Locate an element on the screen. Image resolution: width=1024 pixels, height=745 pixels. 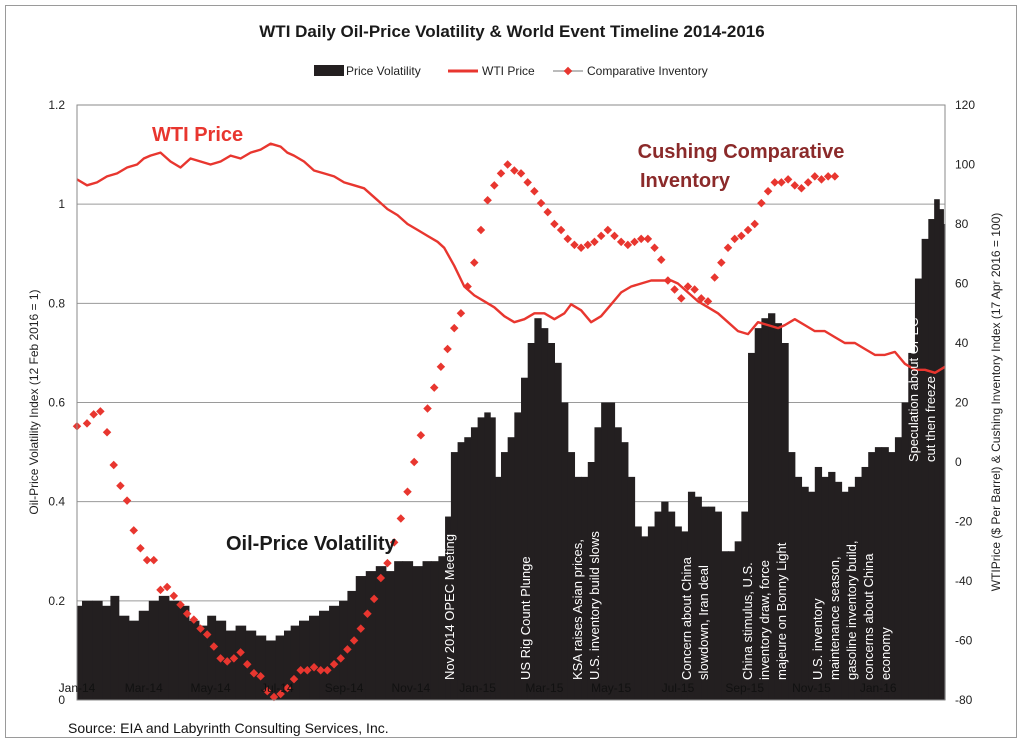
y-left-tick-label: 0.2 is located at coordinates (56, 601).